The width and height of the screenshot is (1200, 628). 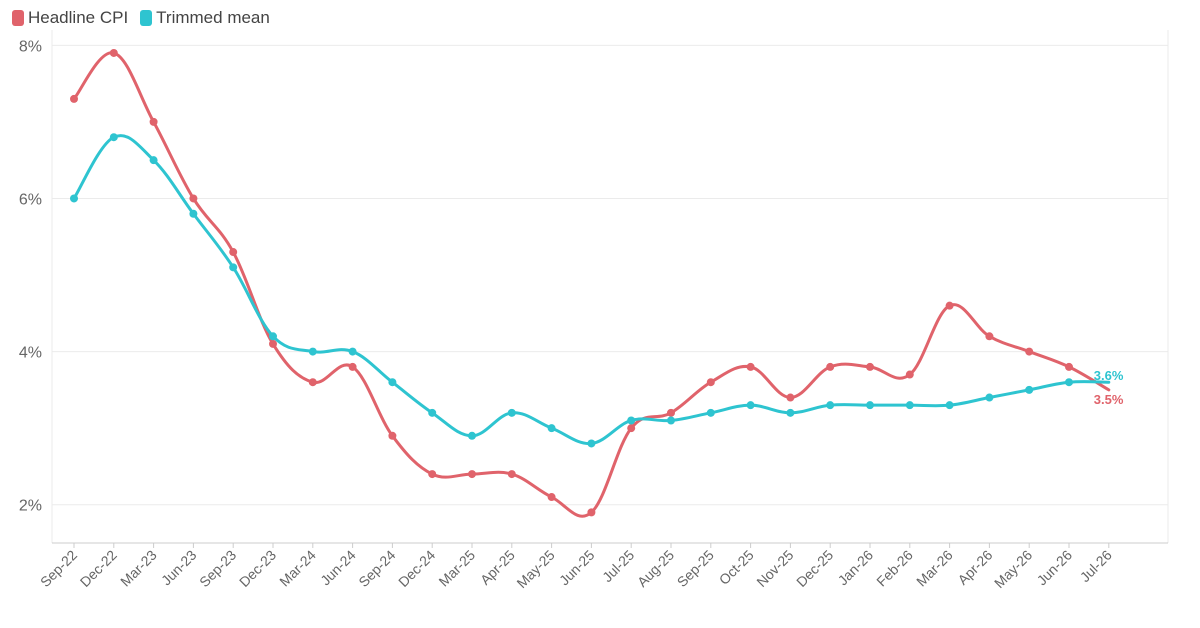 I want to click on x-tick-label: Sep-25, so click(x=695, y=568).